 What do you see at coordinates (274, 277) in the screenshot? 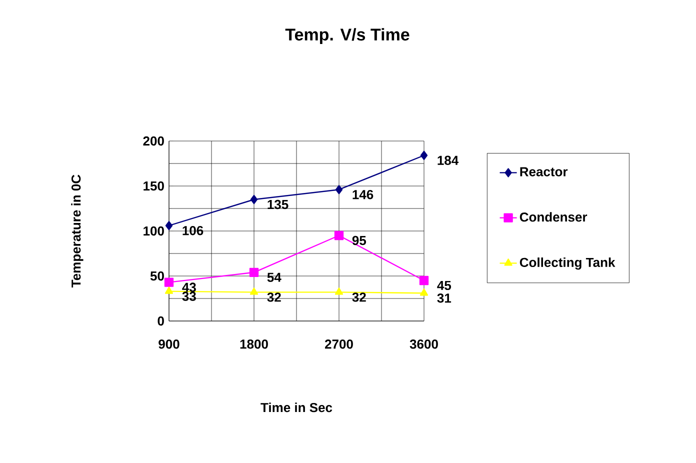
I see `data-label: 54` at bounding box center [274, 277].